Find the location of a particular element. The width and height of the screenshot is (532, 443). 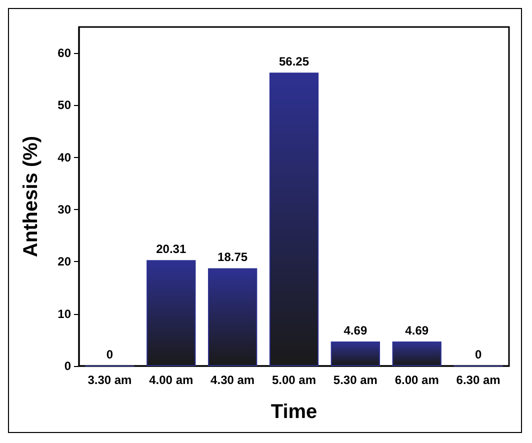

data-label: 20.31 is located at coordinates (171, 249).